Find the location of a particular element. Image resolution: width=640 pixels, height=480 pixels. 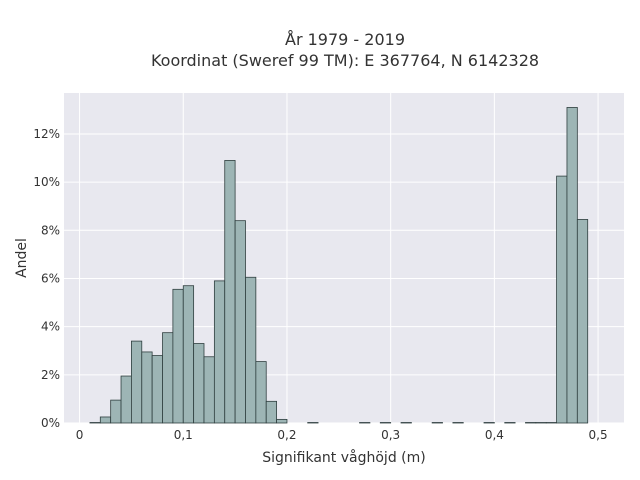

x-axis-label: Signifikant våghöjd (m) is located at coordinates (343, 457).